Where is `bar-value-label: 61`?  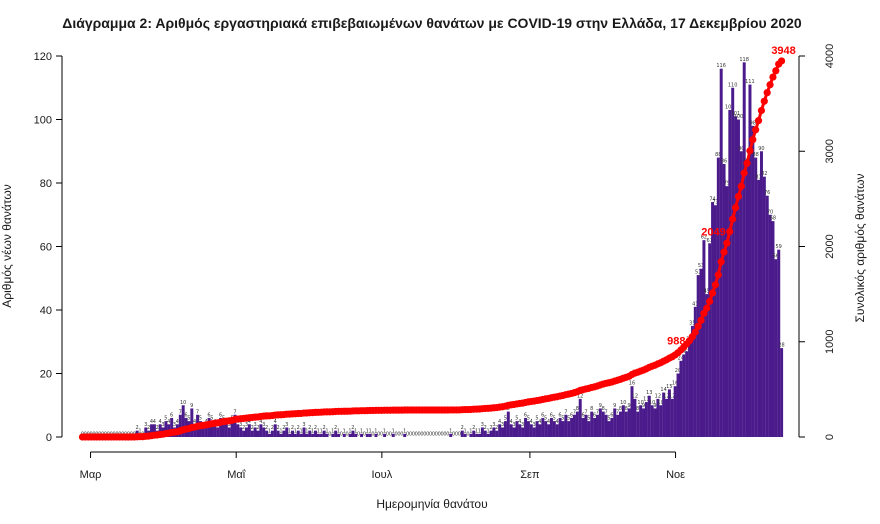 bar-value-label: 61 is located at coordinates (709, 241).